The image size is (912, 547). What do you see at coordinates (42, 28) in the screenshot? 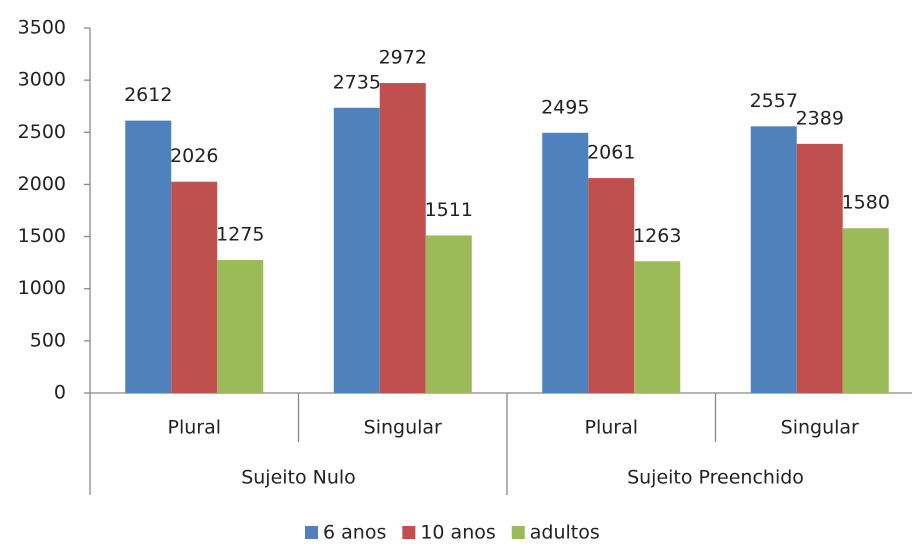
I see `y-tick-label: 3500` at bounding box center [42, 28].